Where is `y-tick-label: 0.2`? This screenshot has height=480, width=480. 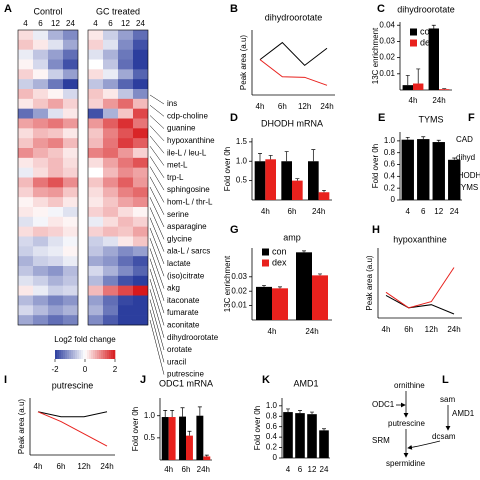
y-tick-label: 0.2 is located at coordinates (390, 187).